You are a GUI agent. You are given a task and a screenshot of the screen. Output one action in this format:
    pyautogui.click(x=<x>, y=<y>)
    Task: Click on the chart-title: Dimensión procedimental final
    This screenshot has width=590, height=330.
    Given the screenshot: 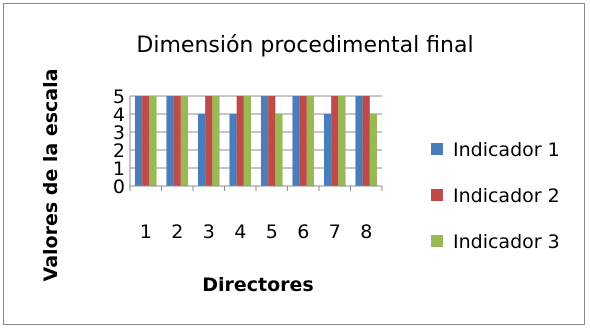 What is the action you would take?
    pyautogui.click(x=304, y=45)
    